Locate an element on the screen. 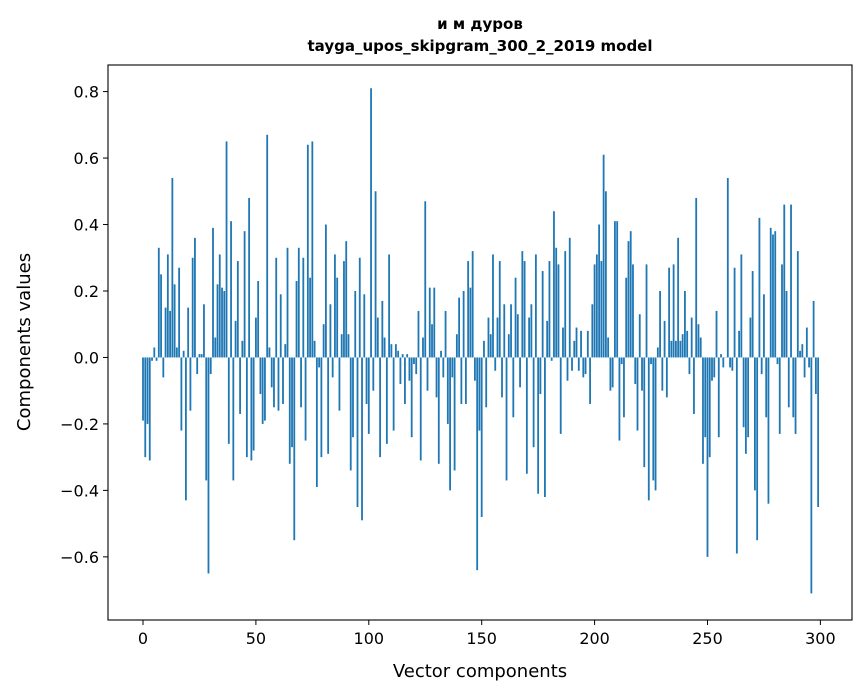 The height and width of the screenshot is (700, 867). y-tick-label: 0.8 is located at coordinates (86, 92).